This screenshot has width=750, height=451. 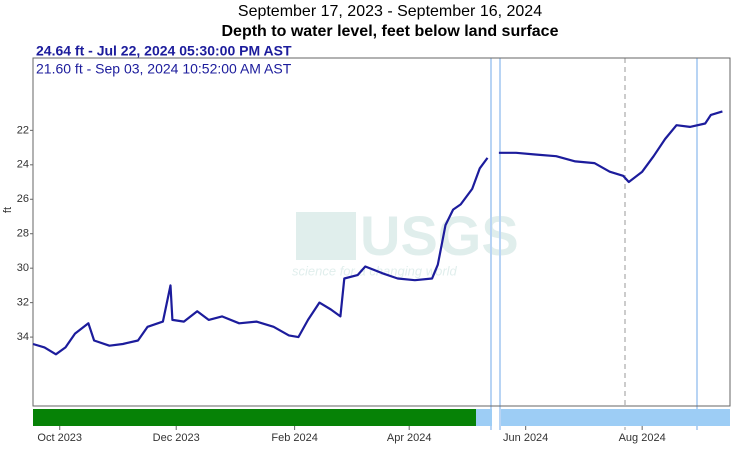 I want to click on y-axis-label: ft, so click(x=8, y=210).